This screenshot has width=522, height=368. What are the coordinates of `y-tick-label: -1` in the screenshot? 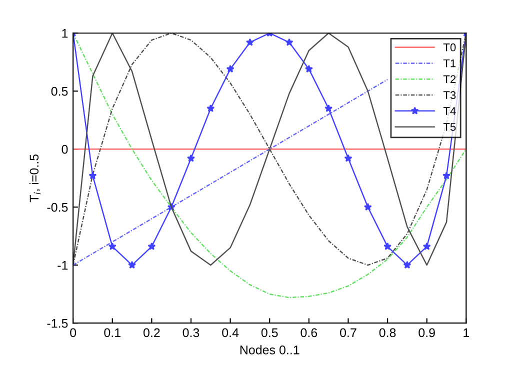 It's located at (63, 265).